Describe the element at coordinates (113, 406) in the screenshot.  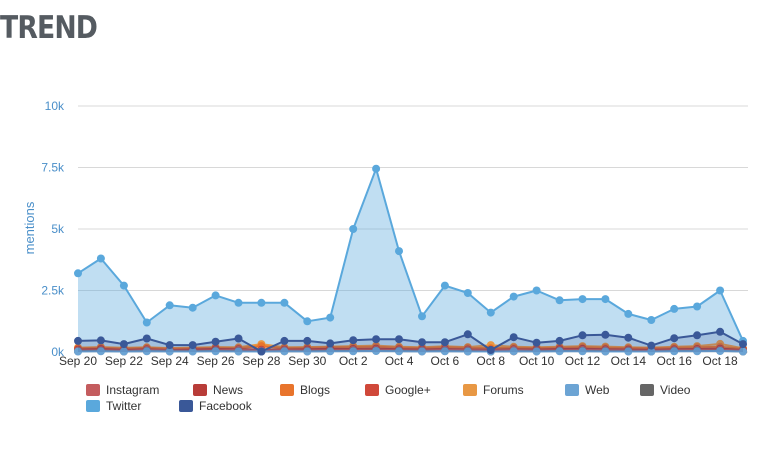
I see `legend-item-twitter: Twitter` at that location.